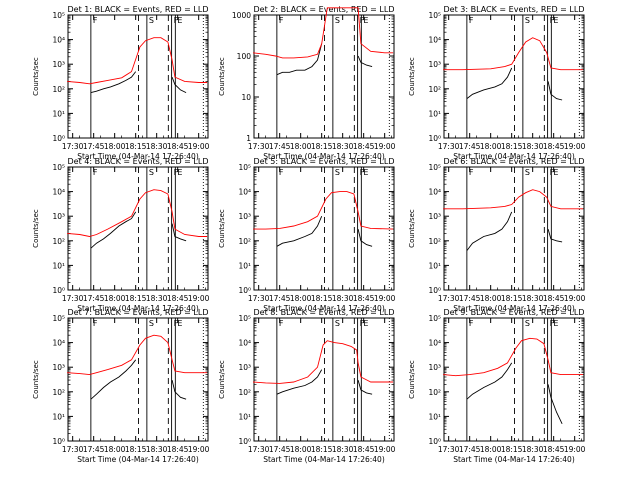 The width and height of the screenshot is (640, 480). What do you see at coordinates (324, 9) in the screenshot?
I see `panel-title: Det 2: BLACK = Events, RED = LLD` at bounding box center [324, 9].